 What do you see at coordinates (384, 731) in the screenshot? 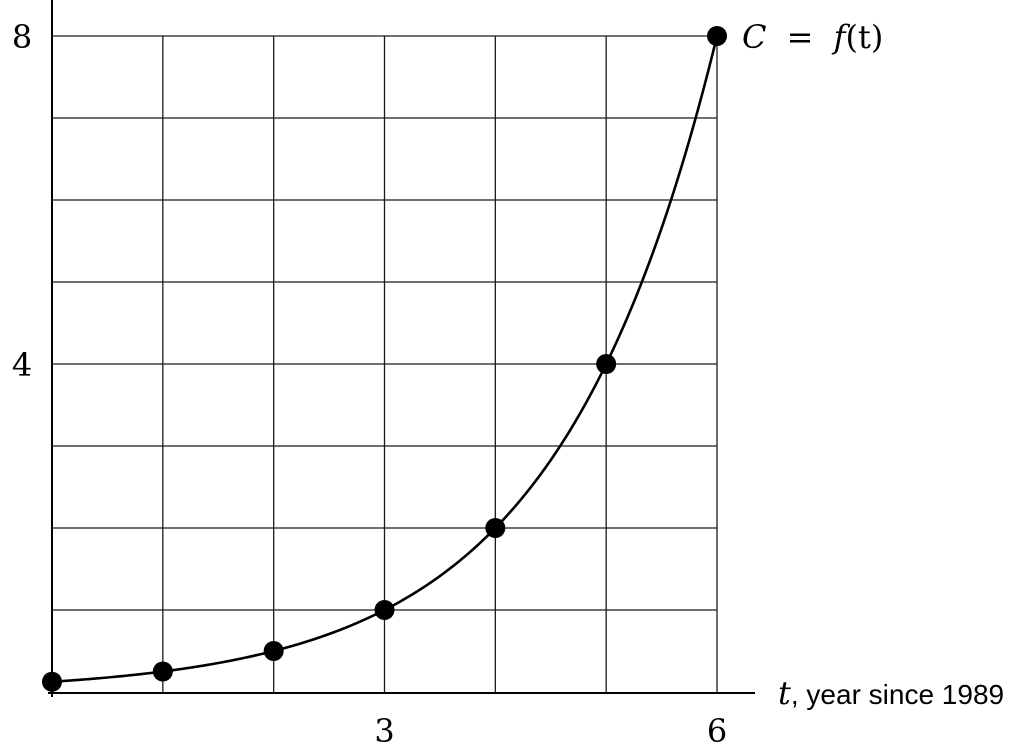
I see `x-tick-label: 3` at bounding box center [384, 731].